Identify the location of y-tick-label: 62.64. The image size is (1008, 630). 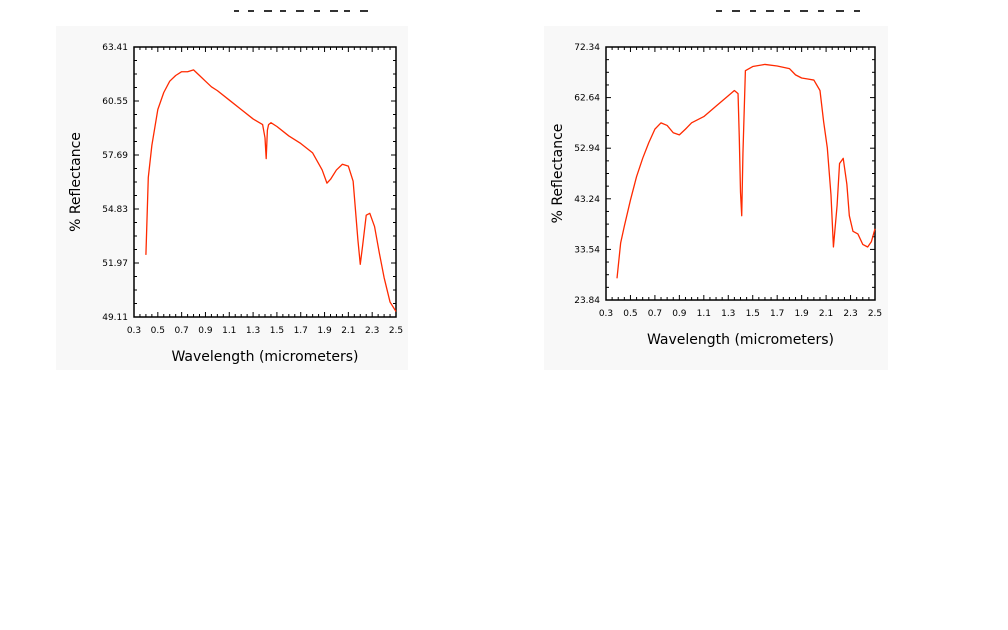
(587, 99).